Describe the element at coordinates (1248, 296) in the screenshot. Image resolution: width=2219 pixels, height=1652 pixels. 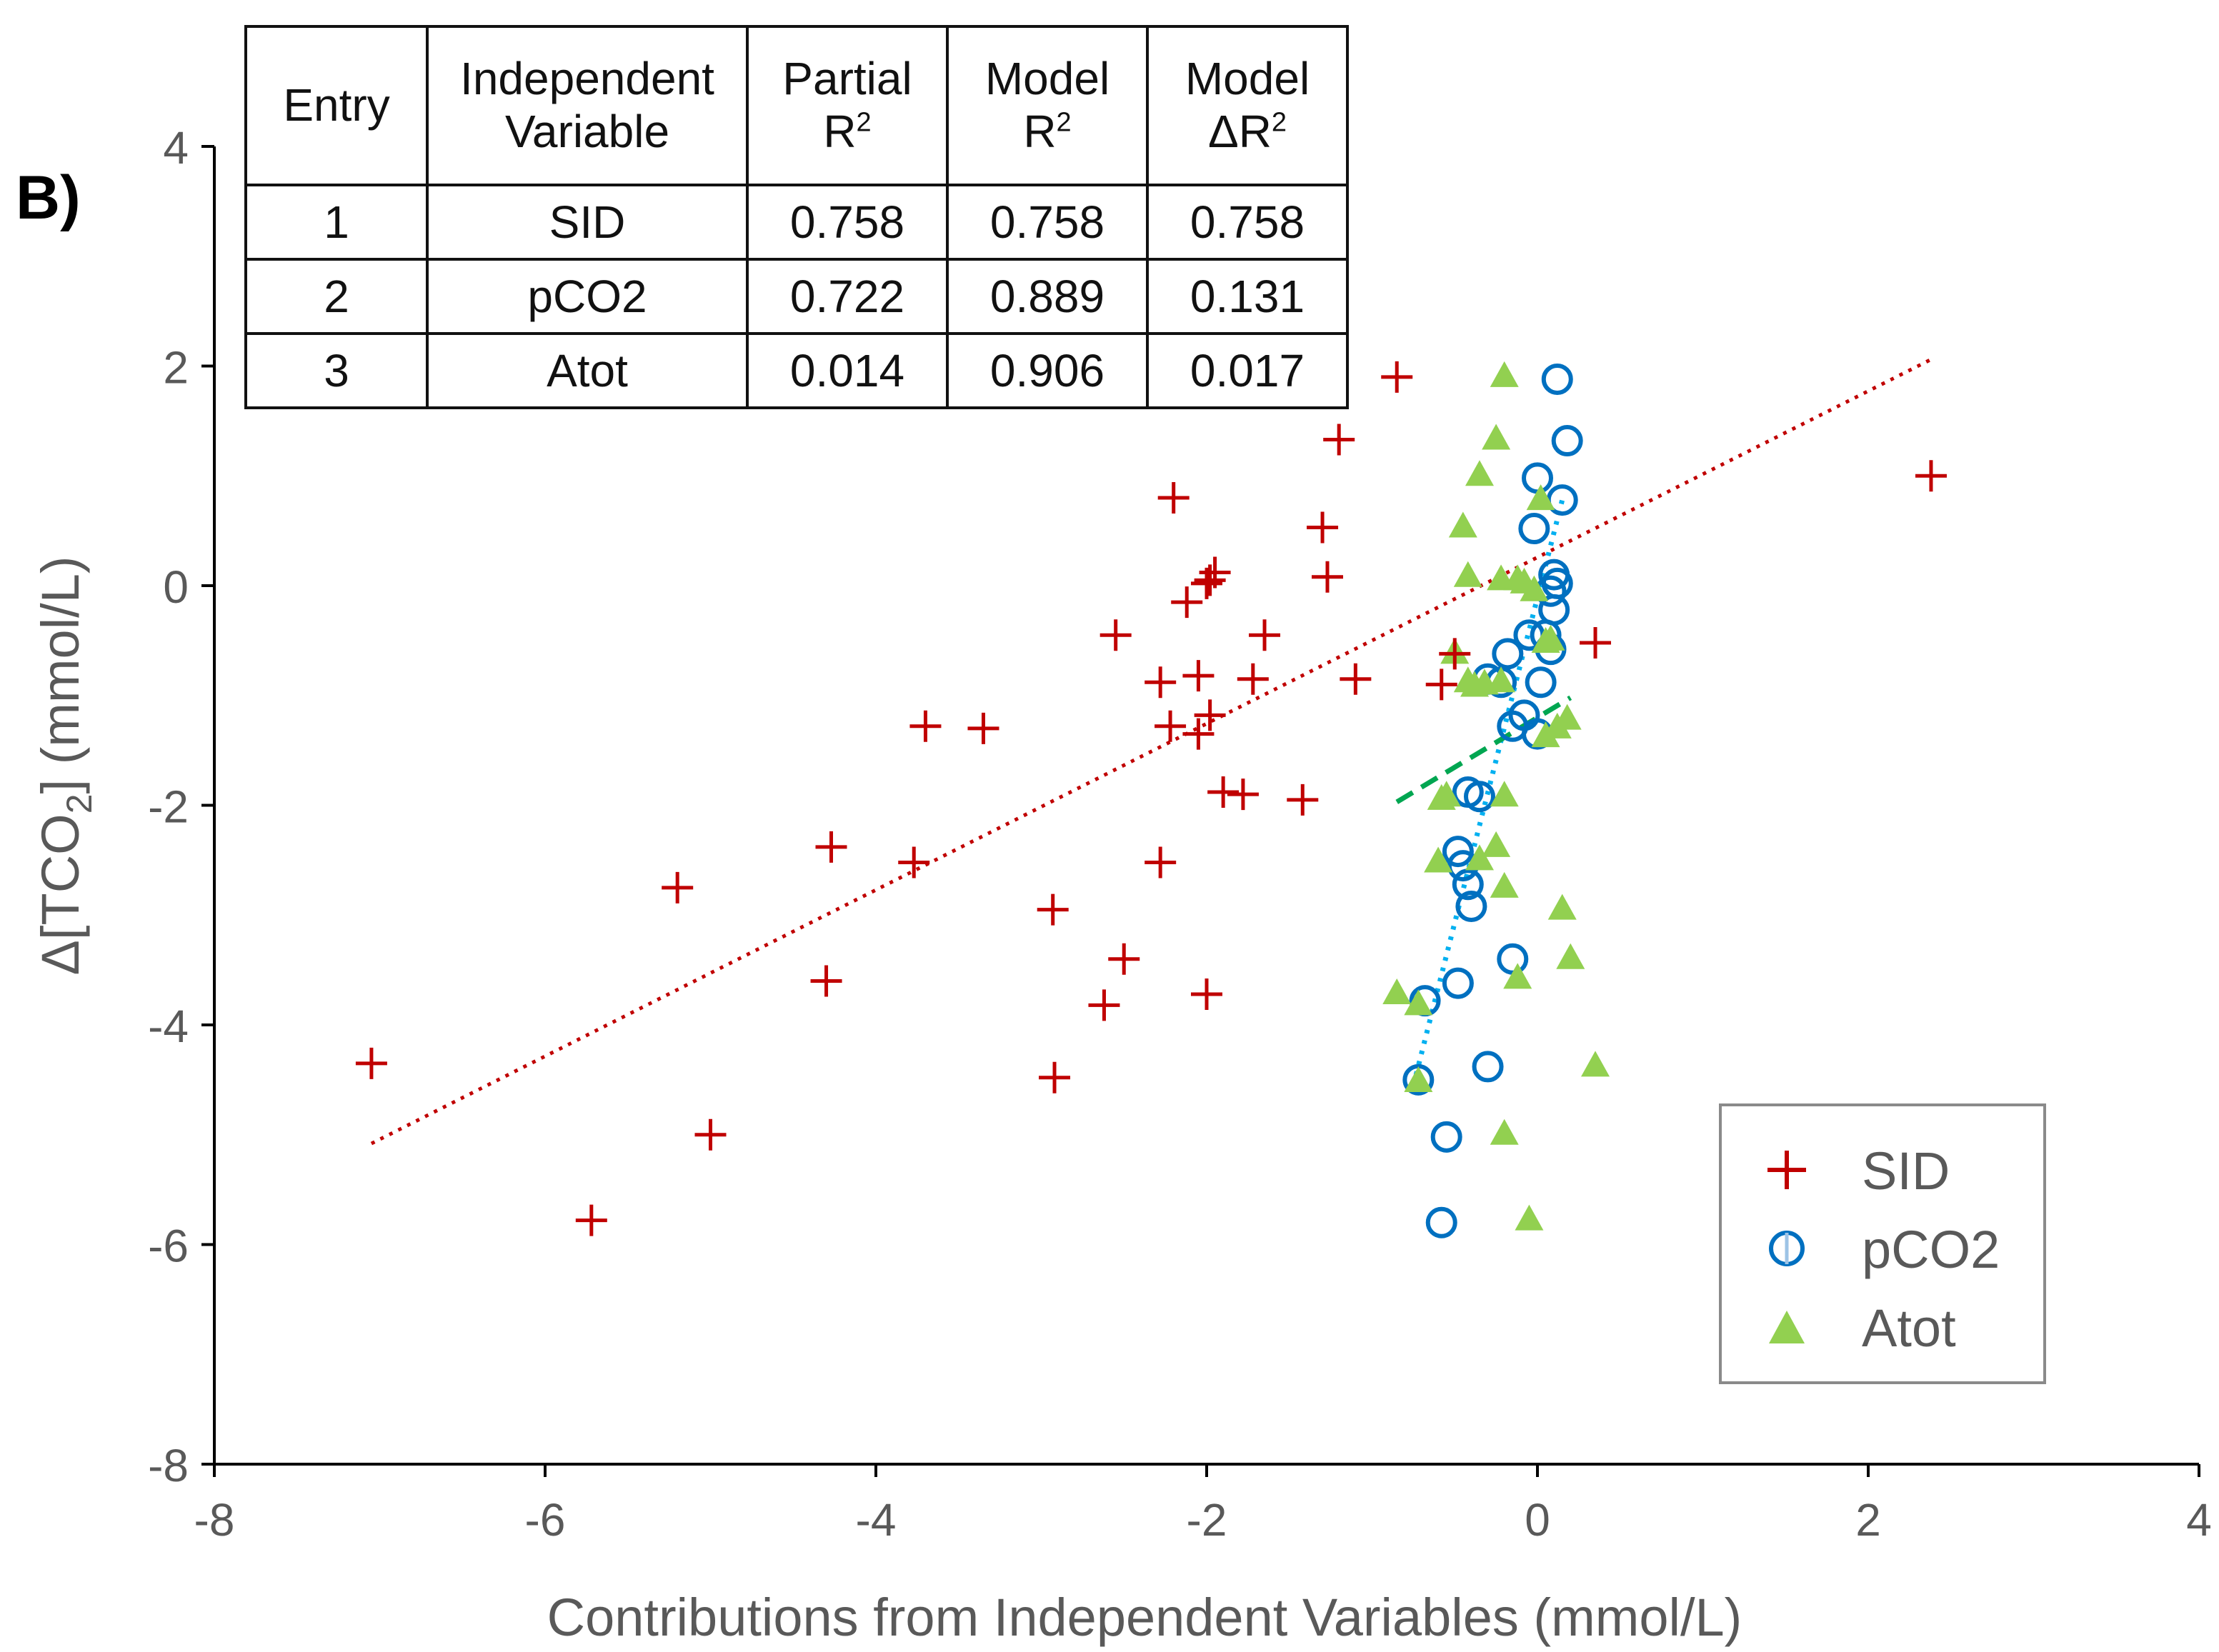
I see `cell-model-delta-r2: 0.131` at that location.